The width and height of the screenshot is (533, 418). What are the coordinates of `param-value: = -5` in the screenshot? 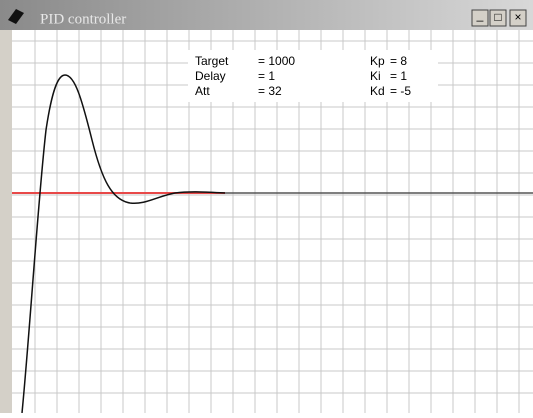 It's located at (400, 91).